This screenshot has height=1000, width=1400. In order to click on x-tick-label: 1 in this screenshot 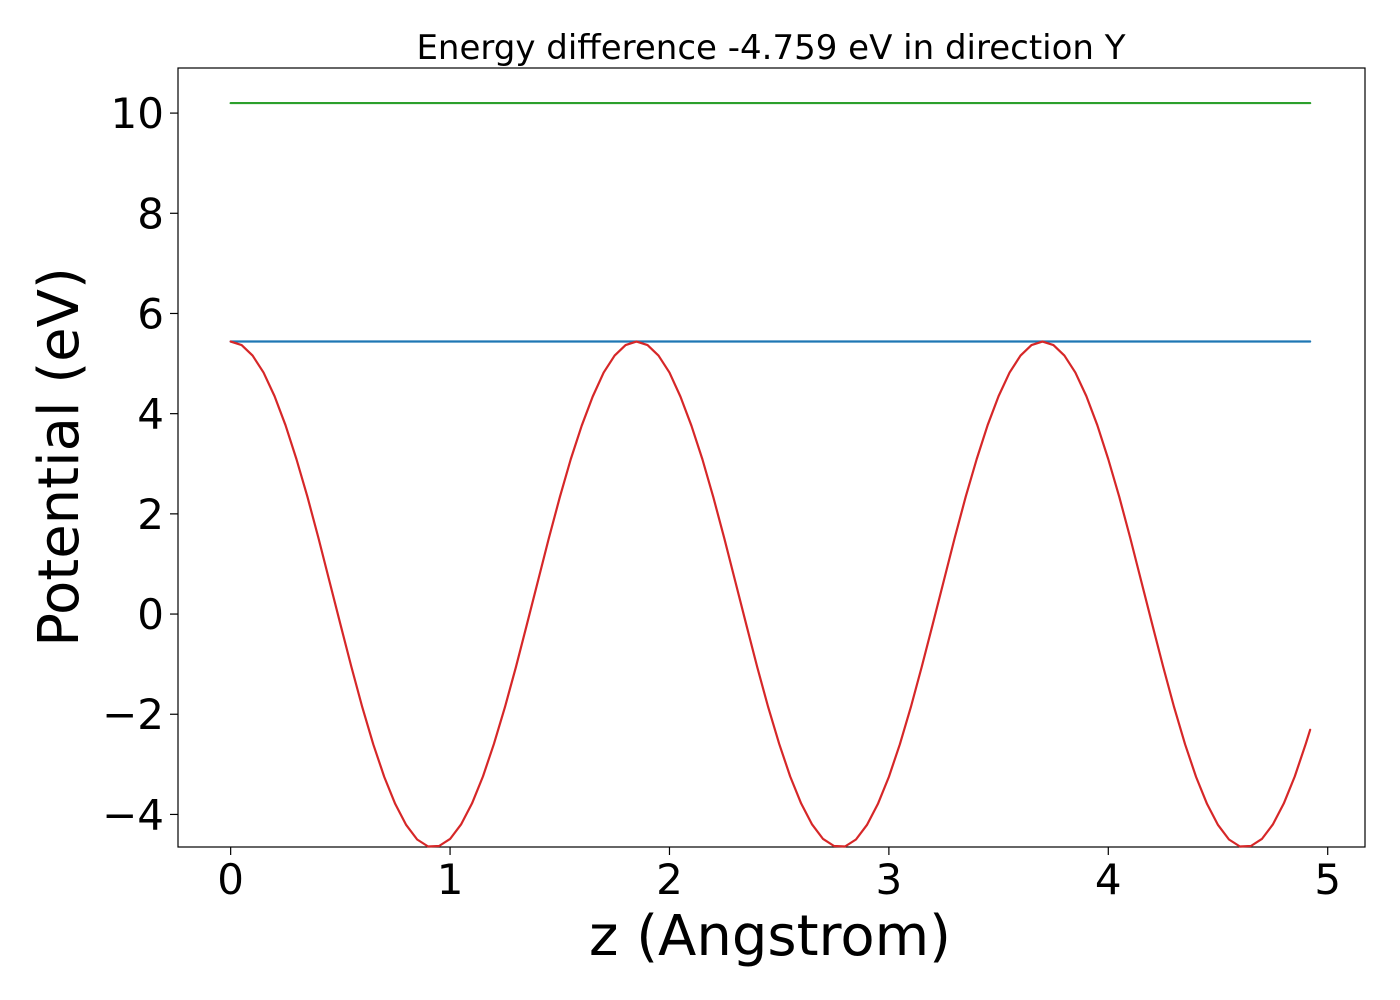, I will do `click(450, 879)`.